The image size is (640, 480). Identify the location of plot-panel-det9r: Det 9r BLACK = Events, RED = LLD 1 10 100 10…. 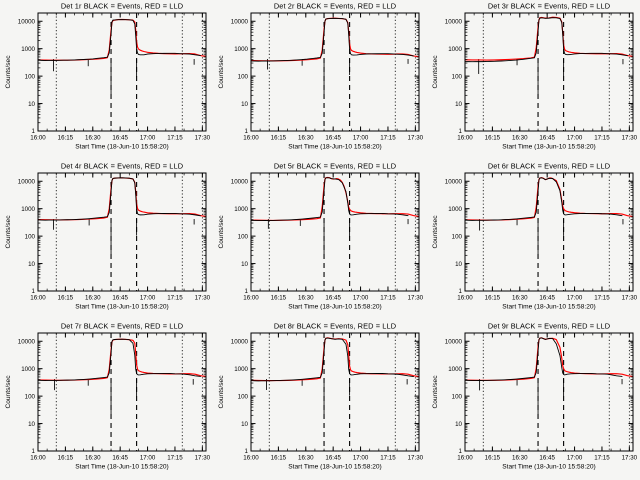
(533, 400).